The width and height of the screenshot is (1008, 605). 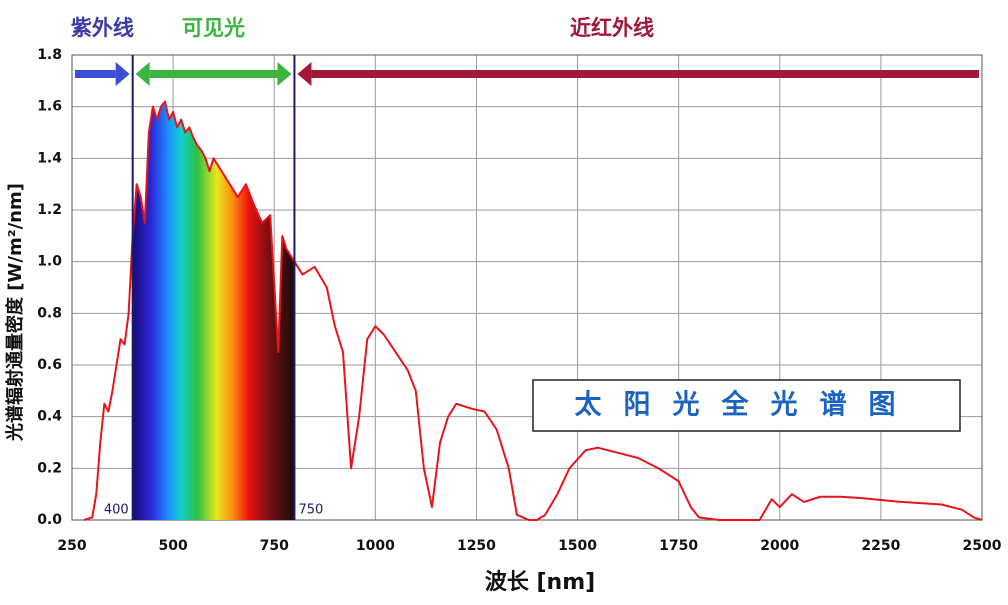 What do you see at coordinates (880, 546) in the screenshot?
I see `x-tick-label: 2250` at bounding box center [880, 546].